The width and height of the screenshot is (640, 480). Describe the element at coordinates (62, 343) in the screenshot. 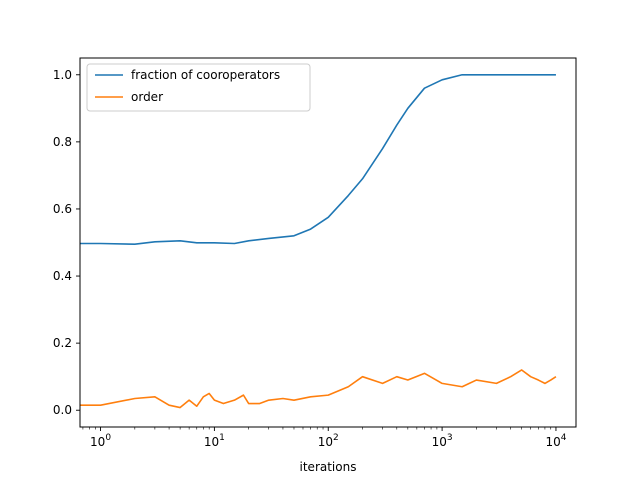

I see `y-tick-label: 0.2` at that location.